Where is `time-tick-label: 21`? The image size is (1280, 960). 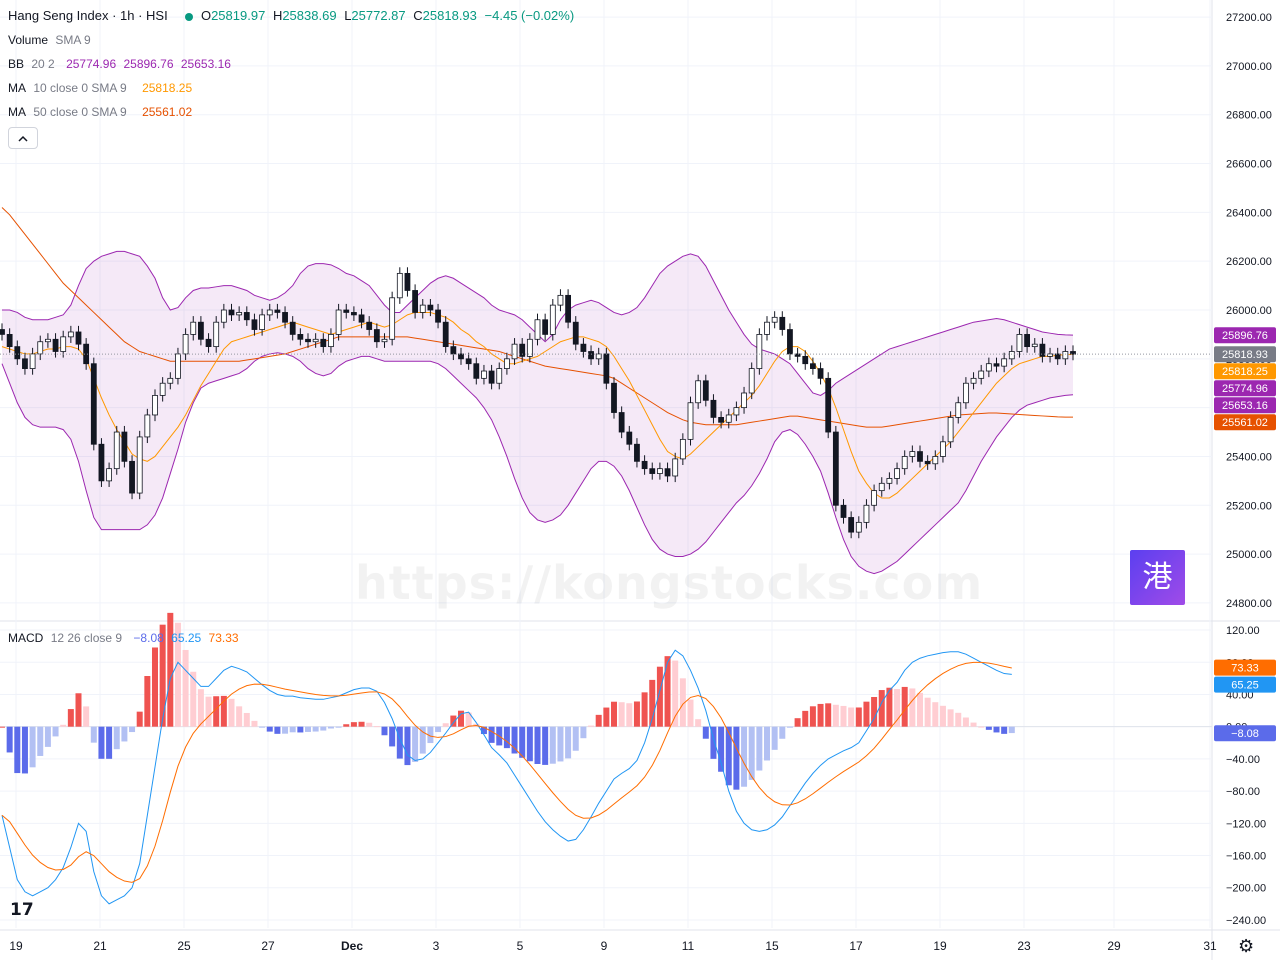 time-tick-label: 21 is located at coordinates (100, 946).